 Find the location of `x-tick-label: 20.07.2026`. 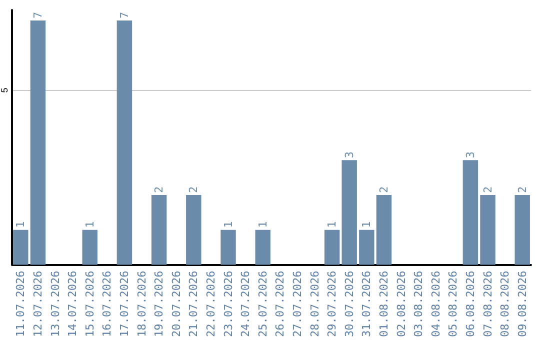

x-tick-label: 20.07.2026 is located at coordinates (176, 304).